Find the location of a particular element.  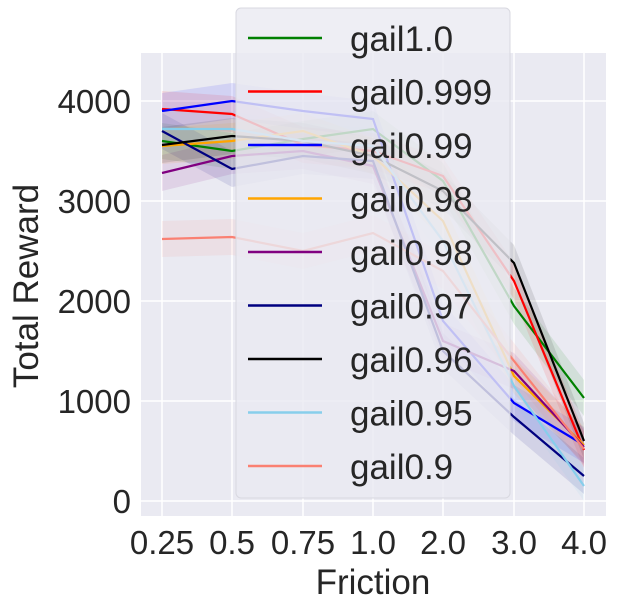

legend-label: gail0.9 is located at coordinates (401, 467).